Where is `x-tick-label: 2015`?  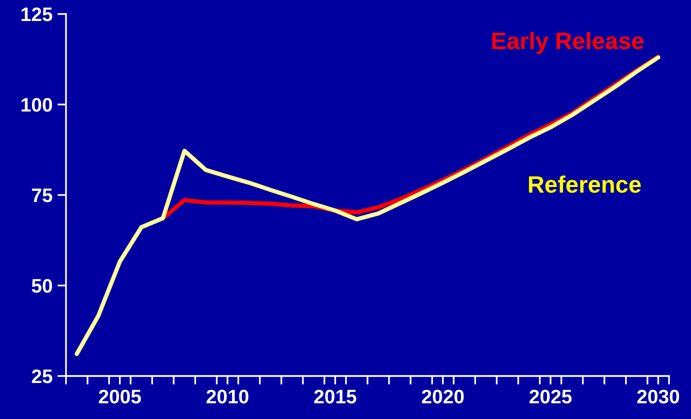
x-tick-label: 2015 is located at coordinates (335, 397).